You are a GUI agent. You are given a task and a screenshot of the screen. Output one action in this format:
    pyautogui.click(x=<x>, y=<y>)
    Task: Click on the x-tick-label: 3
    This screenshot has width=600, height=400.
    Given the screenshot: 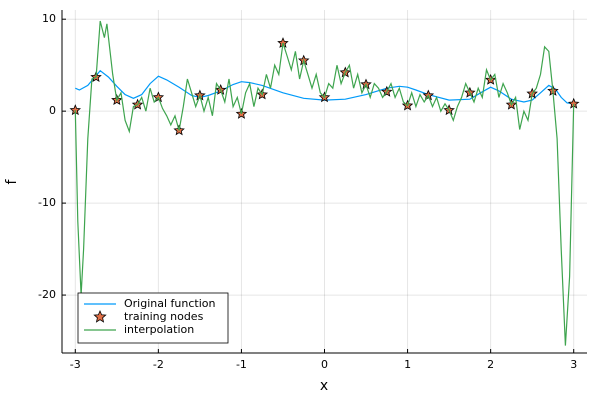 What is the action you would take?
    pyautogui.click(x=573, y=364)
    